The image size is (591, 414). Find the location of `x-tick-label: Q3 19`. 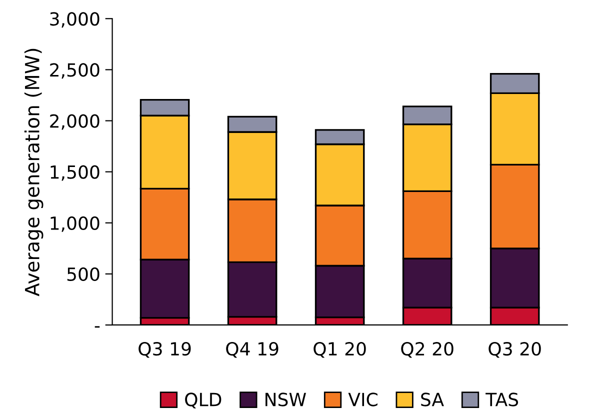

x-tick-label: Q3 19 is located at coordinates (164, 350).